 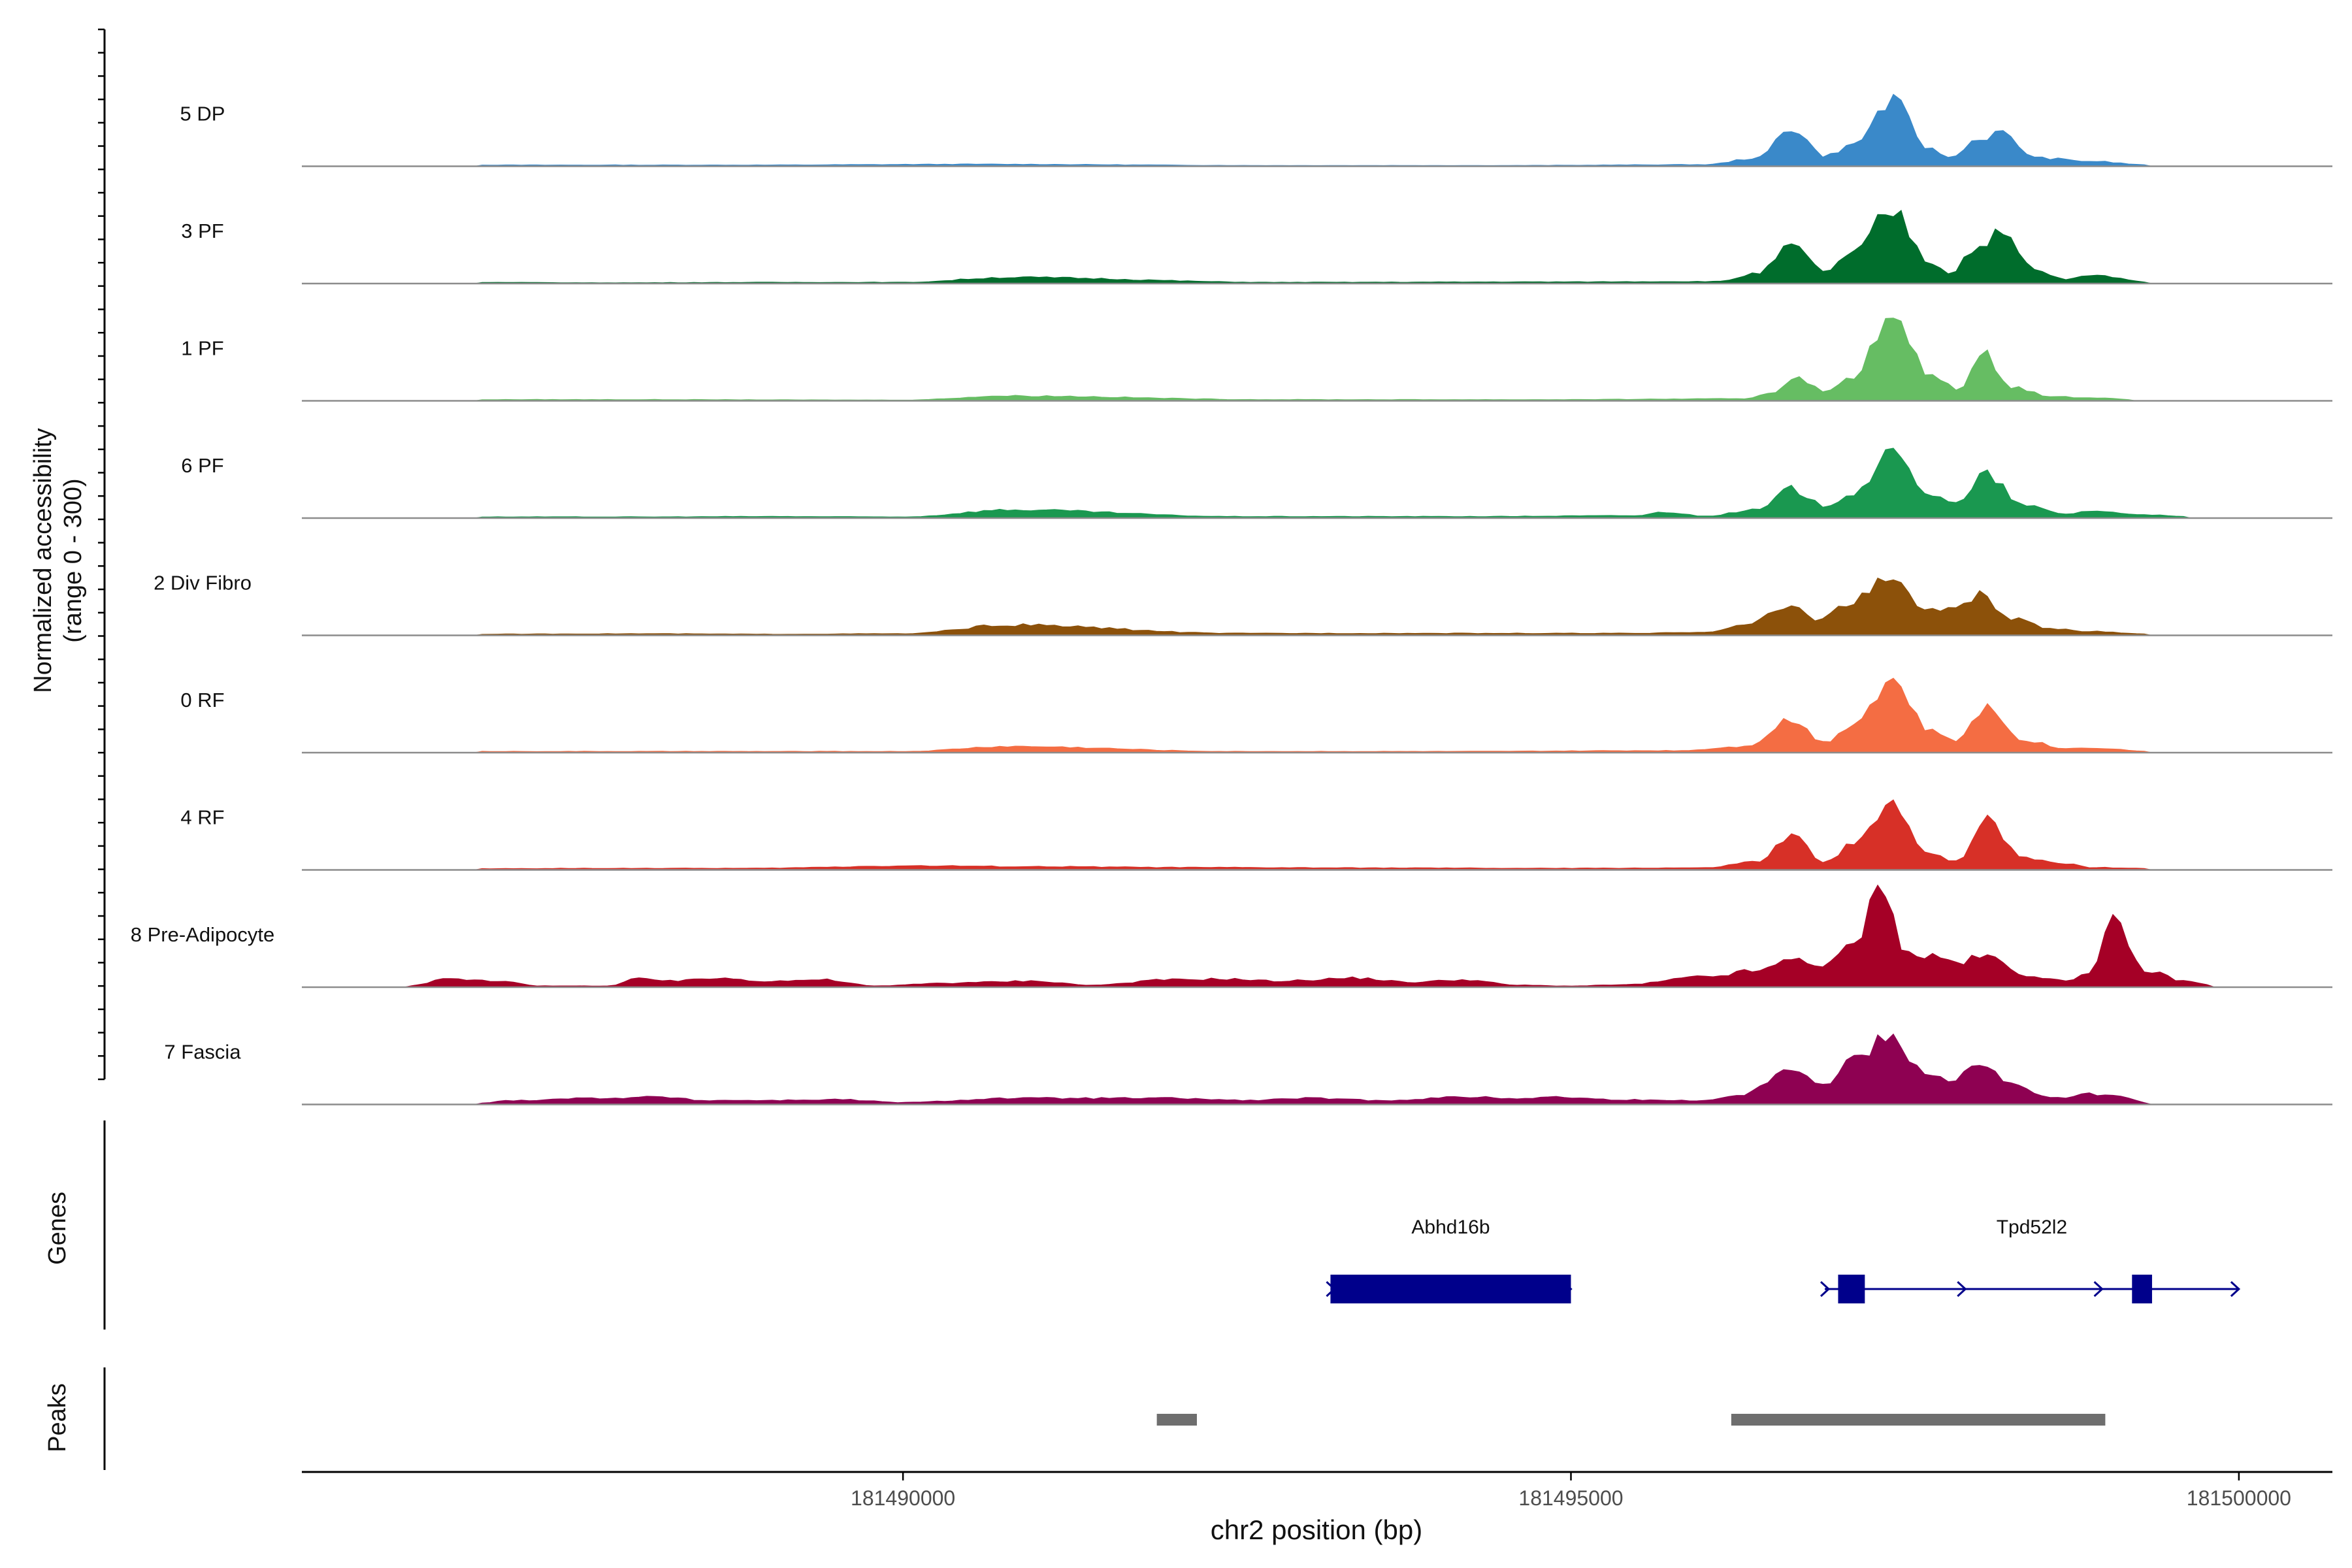 What do you see at coordinates (203, 934) in the screenshot?
I see `track-label: 8 Pre-Adipocyte` at bounding box center [203, 934].